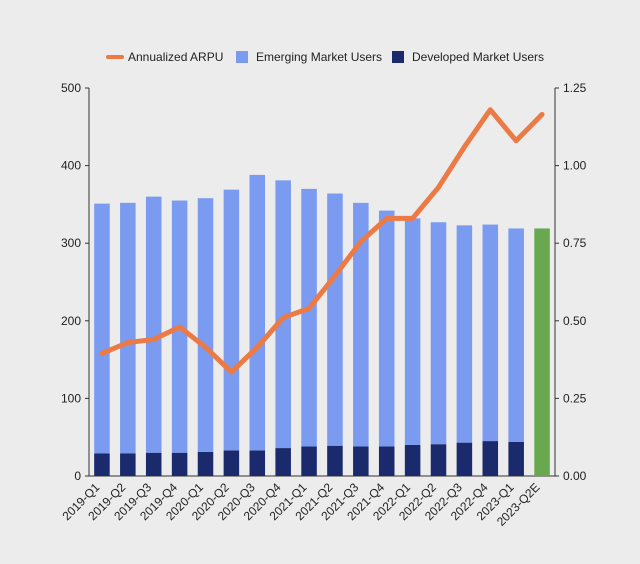 The width and height of the screenshot is (640, 564). I want to click on right-tick-label: 0.25, so click(575, 398).